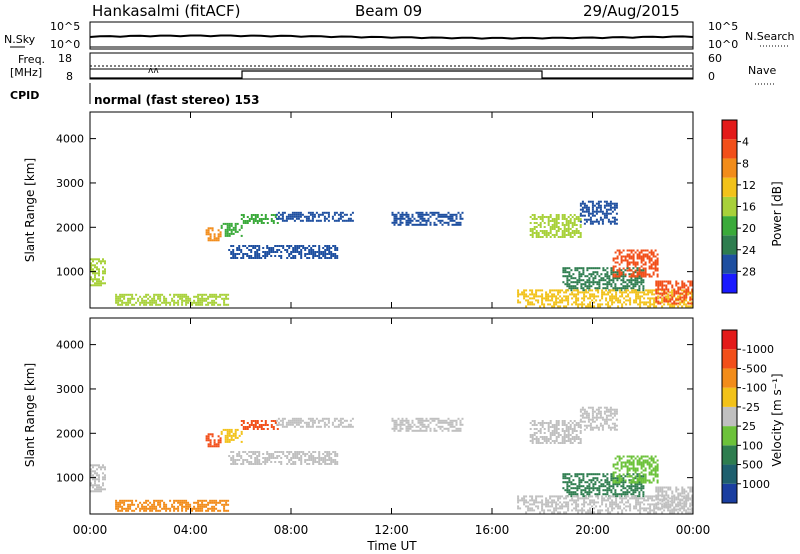 The width and height of the screenshot is (800, 554). What do you see at coordinates (65, 26) in the screenshot?
I see `noise-left-tick-high: 10^5` at bounding box center [65, 26].